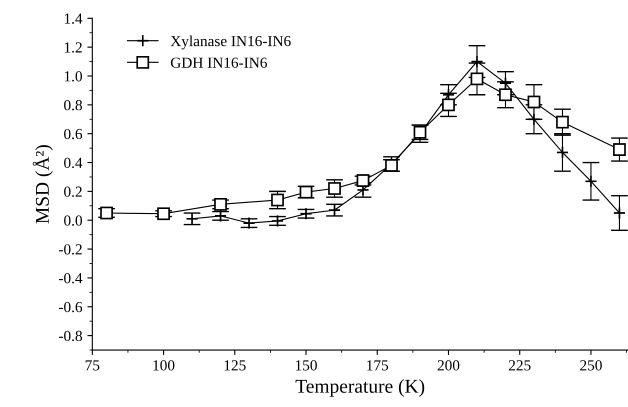 This screenshot has height=407, width=628. What do you see at coordinates (230, 42) in the screenshot?
I see `legend-label: Xylanase IN16-IN6` at bounding box center [230, 42].